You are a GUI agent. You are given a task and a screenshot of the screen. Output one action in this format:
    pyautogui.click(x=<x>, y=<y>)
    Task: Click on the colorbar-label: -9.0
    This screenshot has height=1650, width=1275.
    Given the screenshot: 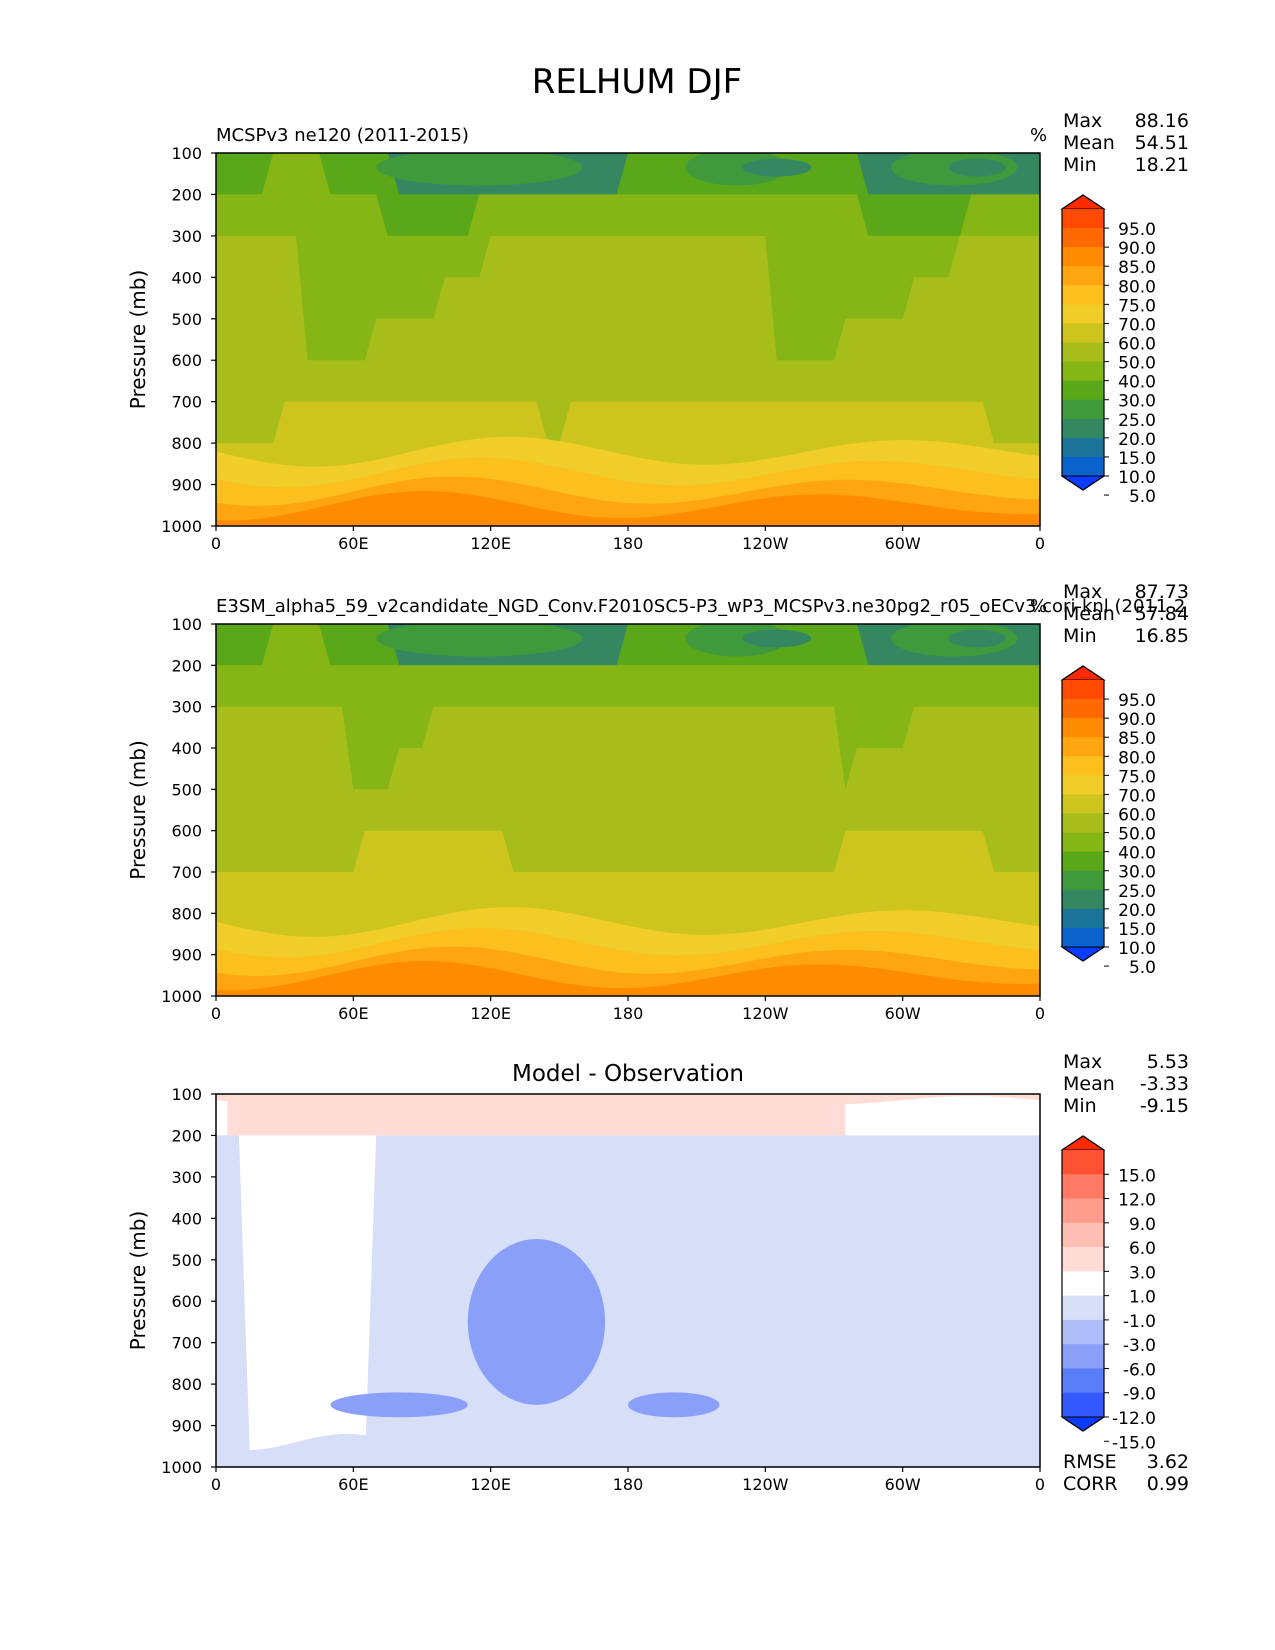 What is the action you would take?
    pyautogui.click(x=1139, y=1395)
    